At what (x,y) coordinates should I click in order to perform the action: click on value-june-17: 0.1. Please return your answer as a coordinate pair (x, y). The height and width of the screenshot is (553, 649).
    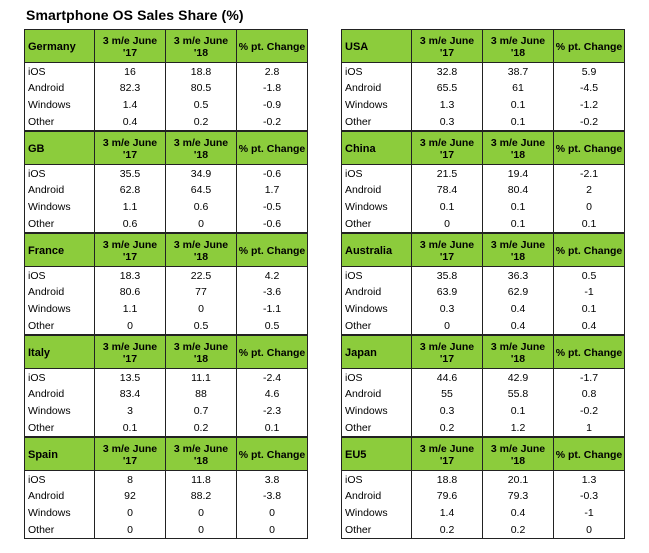
    Looking at the image, I should click on (447, 207).